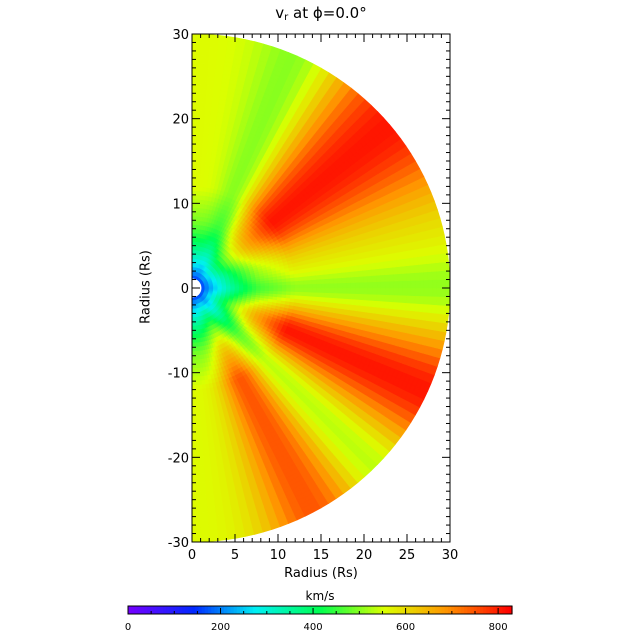  Describe the element at coordinates (450, 555) in the screenshot. I see `x-tick-label: 30` at that location.